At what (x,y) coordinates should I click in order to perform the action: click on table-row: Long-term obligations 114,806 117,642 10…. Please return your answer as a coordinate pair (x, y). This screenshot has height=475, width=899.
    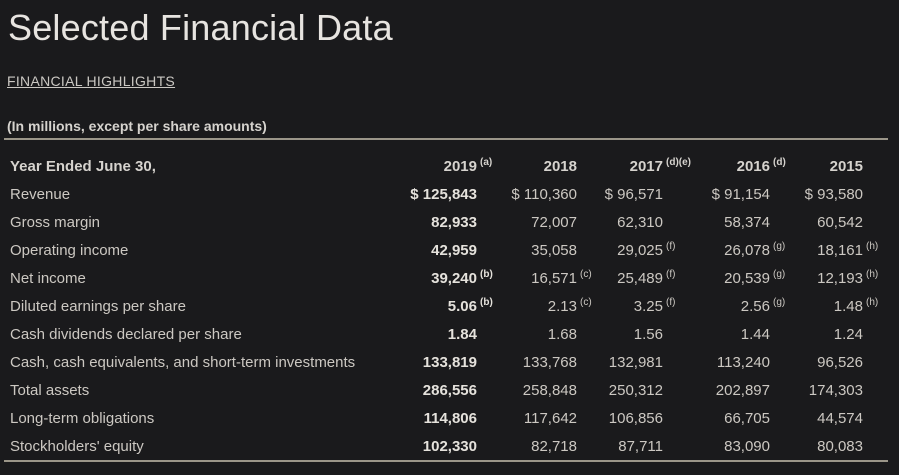
    Looking at the image, I should click on (449, 418).